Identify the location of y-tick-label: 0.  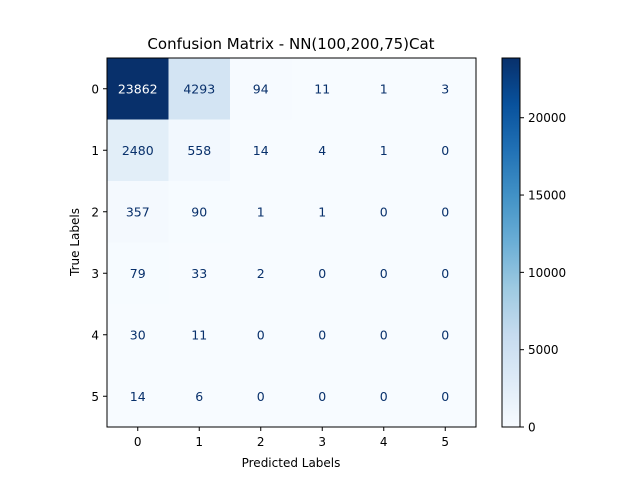
(95, 89).